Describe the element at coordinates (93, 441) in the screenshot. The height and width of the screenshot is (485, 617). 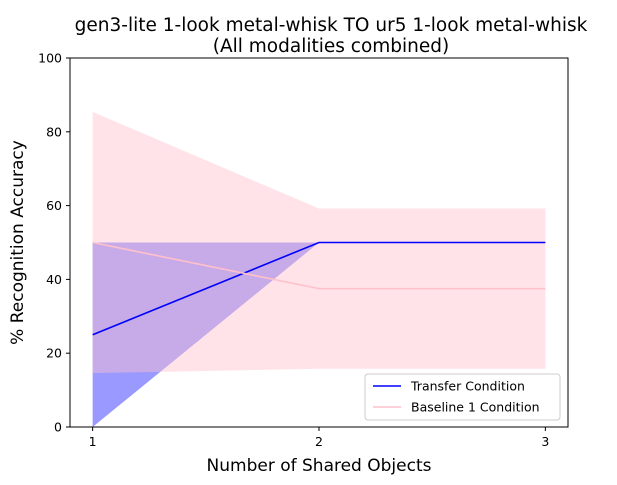
I see `x-tick-label: 1` at that location.